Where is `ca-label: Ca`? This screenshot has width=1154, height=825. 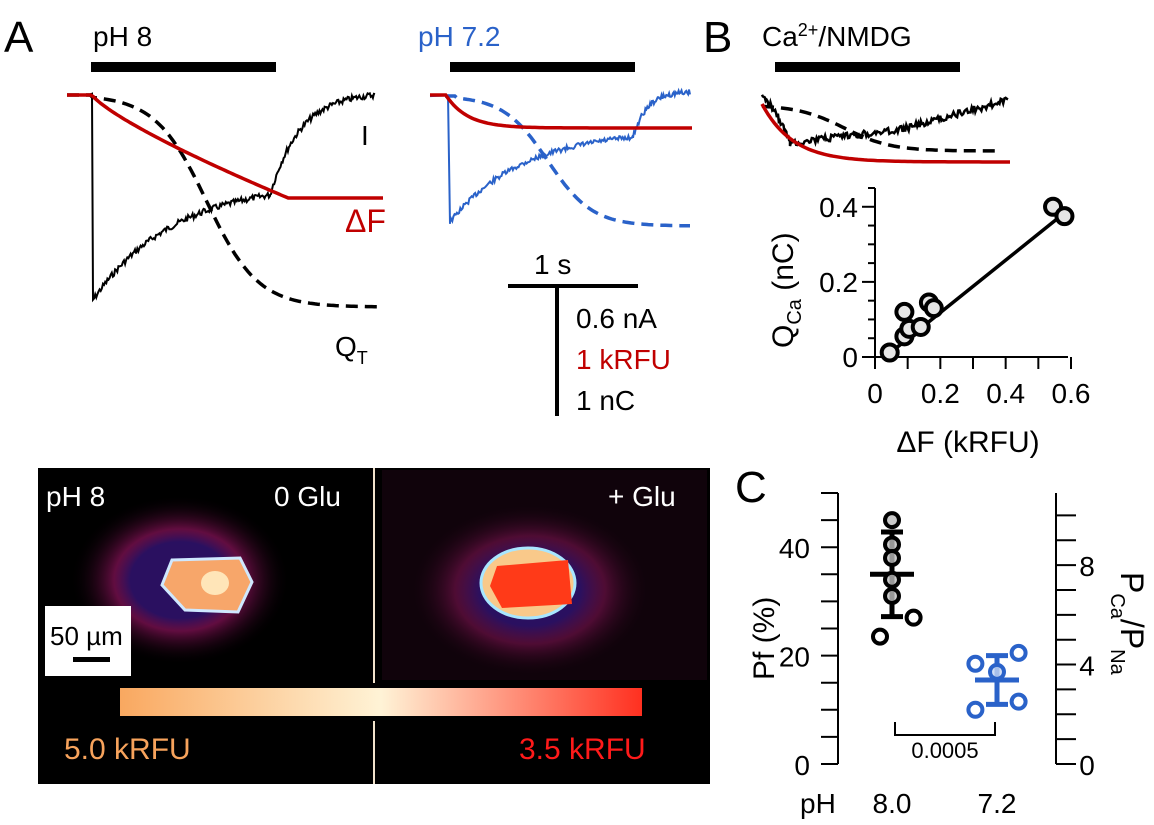
ca-label: Ca is located at coordinates (780, 36).